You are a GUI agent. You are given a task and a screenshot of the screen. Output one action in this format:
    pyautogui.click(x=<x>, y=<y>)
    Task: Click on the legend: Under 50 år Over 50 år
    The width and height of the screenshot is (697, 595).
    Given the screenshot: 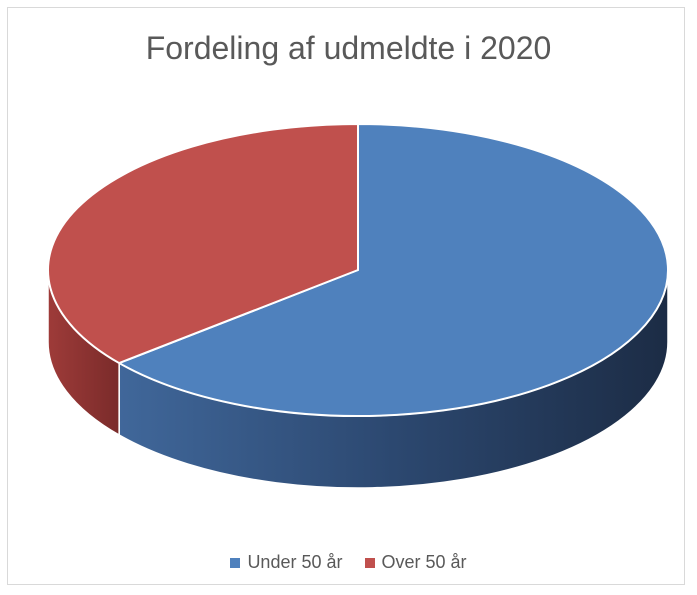 What is the action you would take?
    pyautogui.click(x=348, y=562)
    